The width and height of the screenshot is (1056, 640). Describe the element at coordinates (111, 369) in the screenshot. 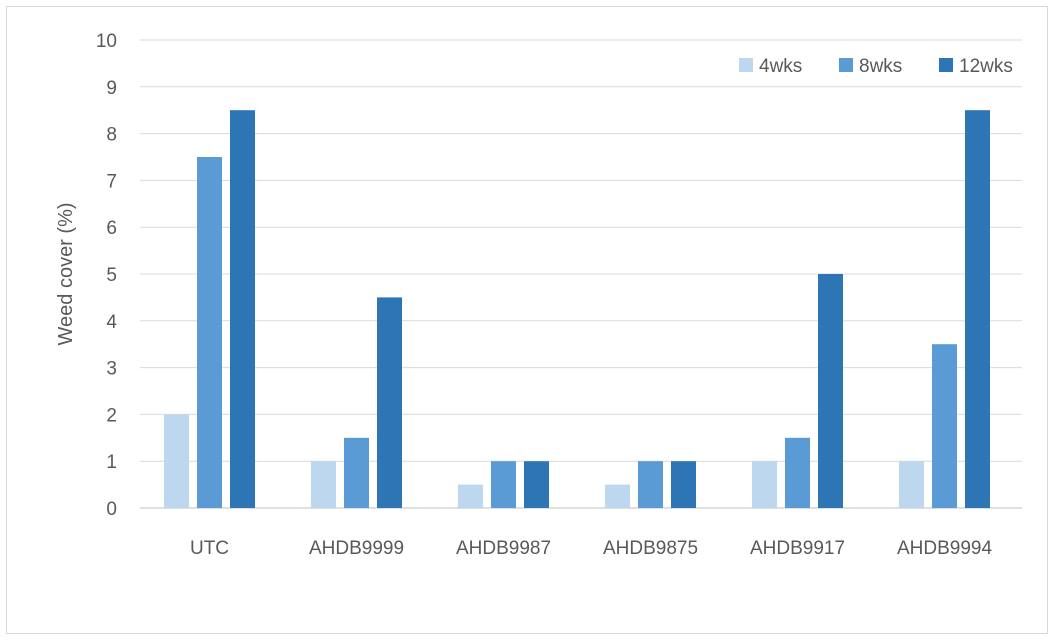

I see `y-tick-label: 3` at that location.